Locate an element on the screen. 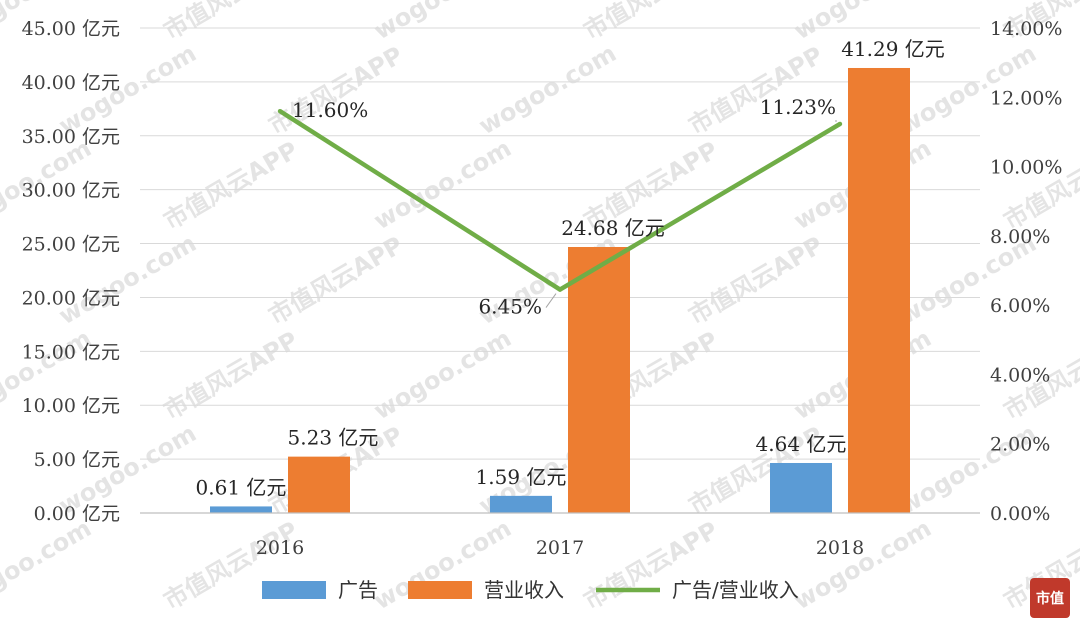  right-tick-label: 6.00% is located at coordinates (1020, 306).